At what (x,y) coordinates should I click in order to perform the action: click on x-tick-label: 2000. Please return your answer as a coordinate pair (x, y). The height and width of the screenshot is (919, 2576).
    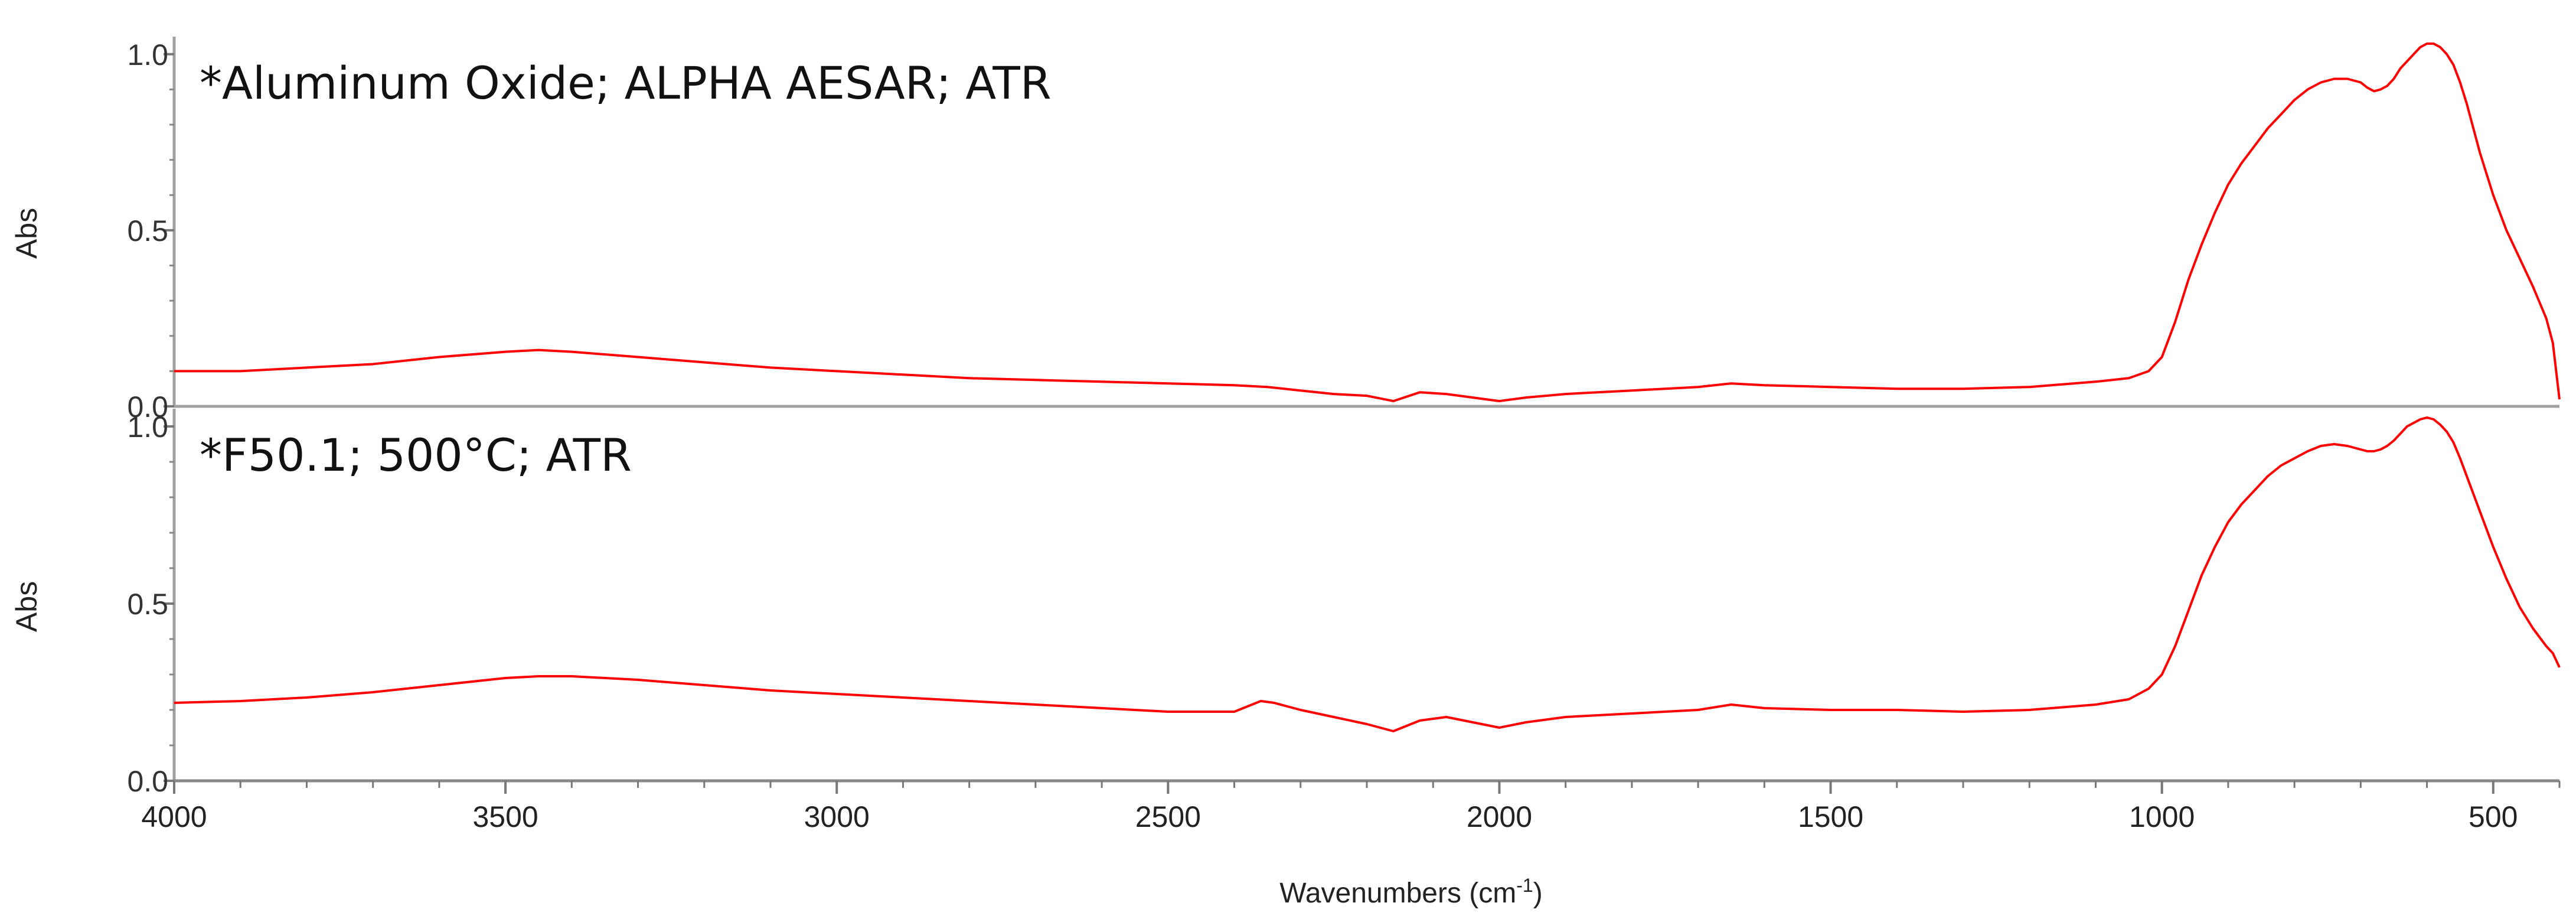
    Looking at the image, I should click on (1499, 816).